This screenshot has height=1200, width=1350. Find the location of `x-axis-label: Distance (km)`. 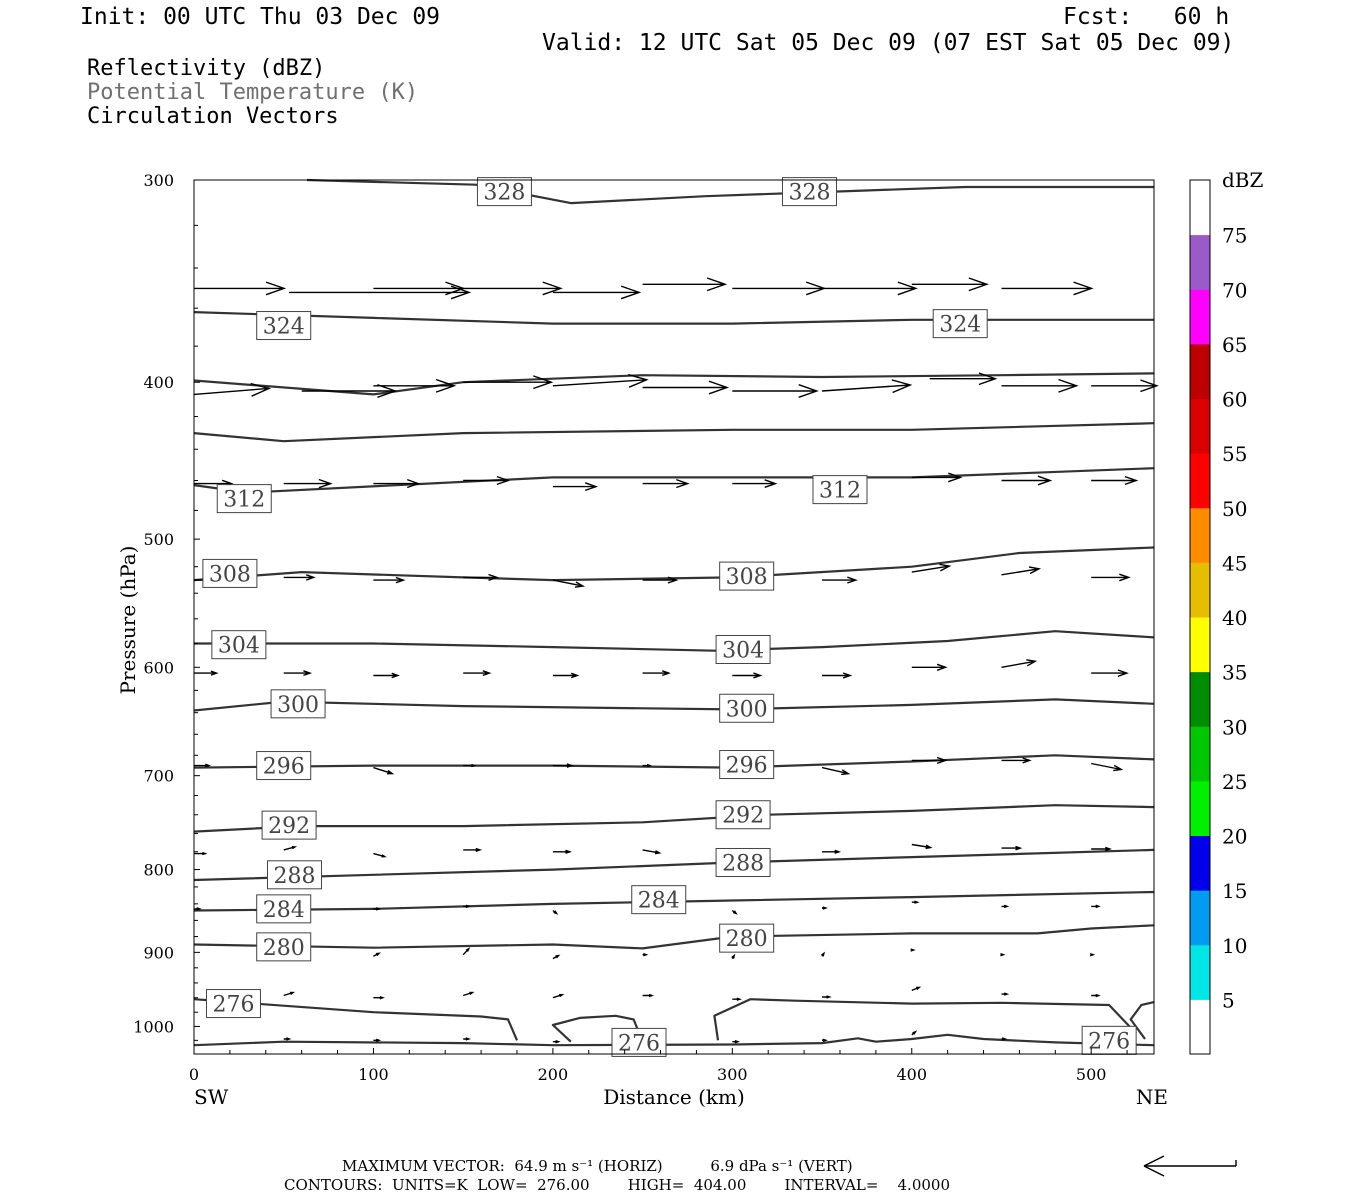

x-axis-label: Distance (km) is located at coordinates (674, 1097).